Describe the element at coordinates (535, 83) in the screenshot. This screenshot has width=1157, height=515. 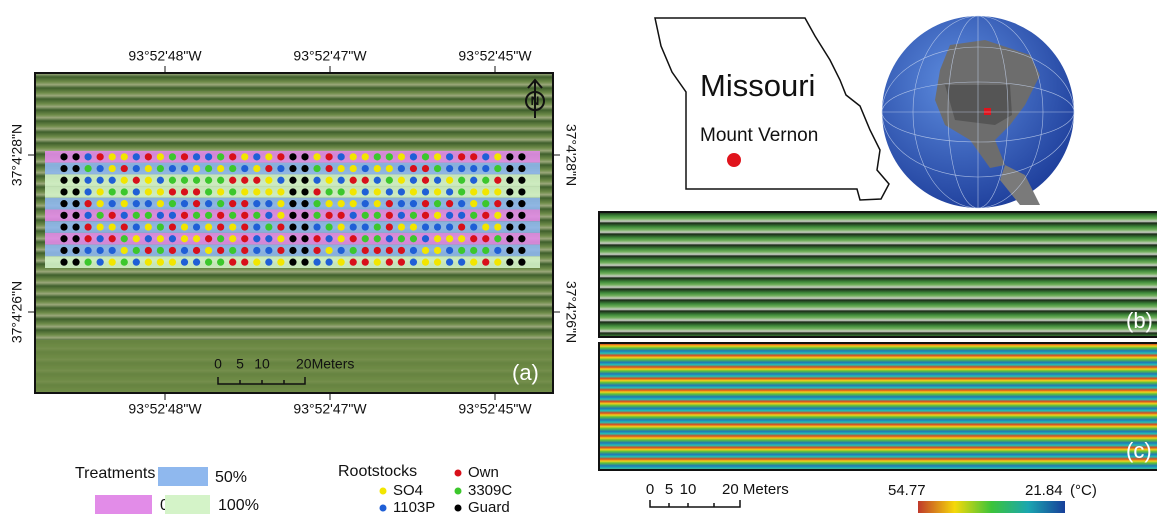
I see `north-head` at that location.